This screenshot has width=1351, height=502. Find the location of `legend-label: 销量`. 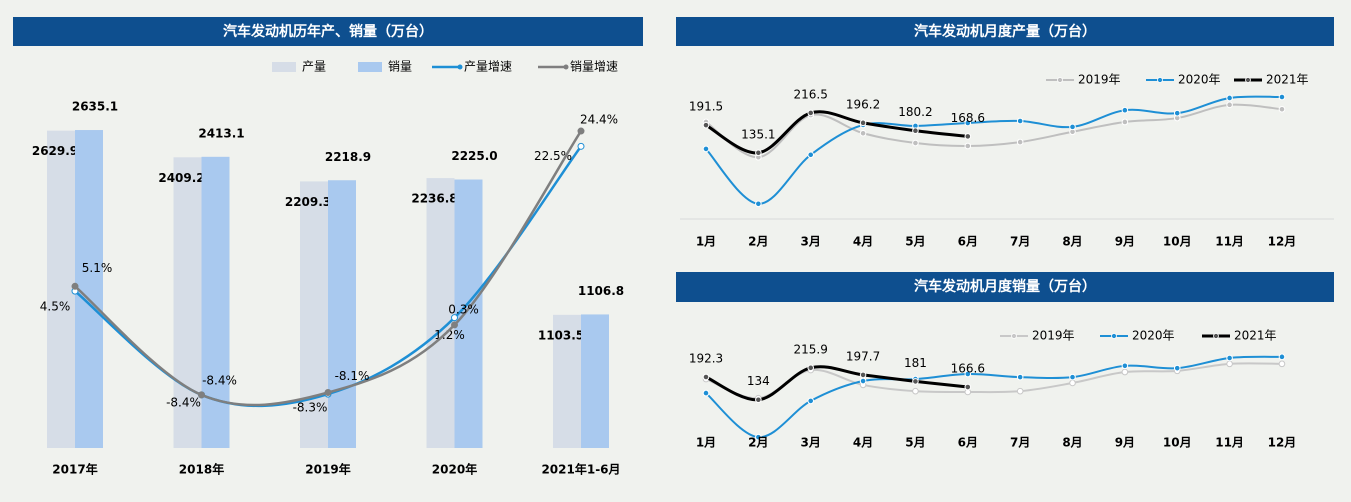

legend-label: 销量 is located at coordinates (400, 67).